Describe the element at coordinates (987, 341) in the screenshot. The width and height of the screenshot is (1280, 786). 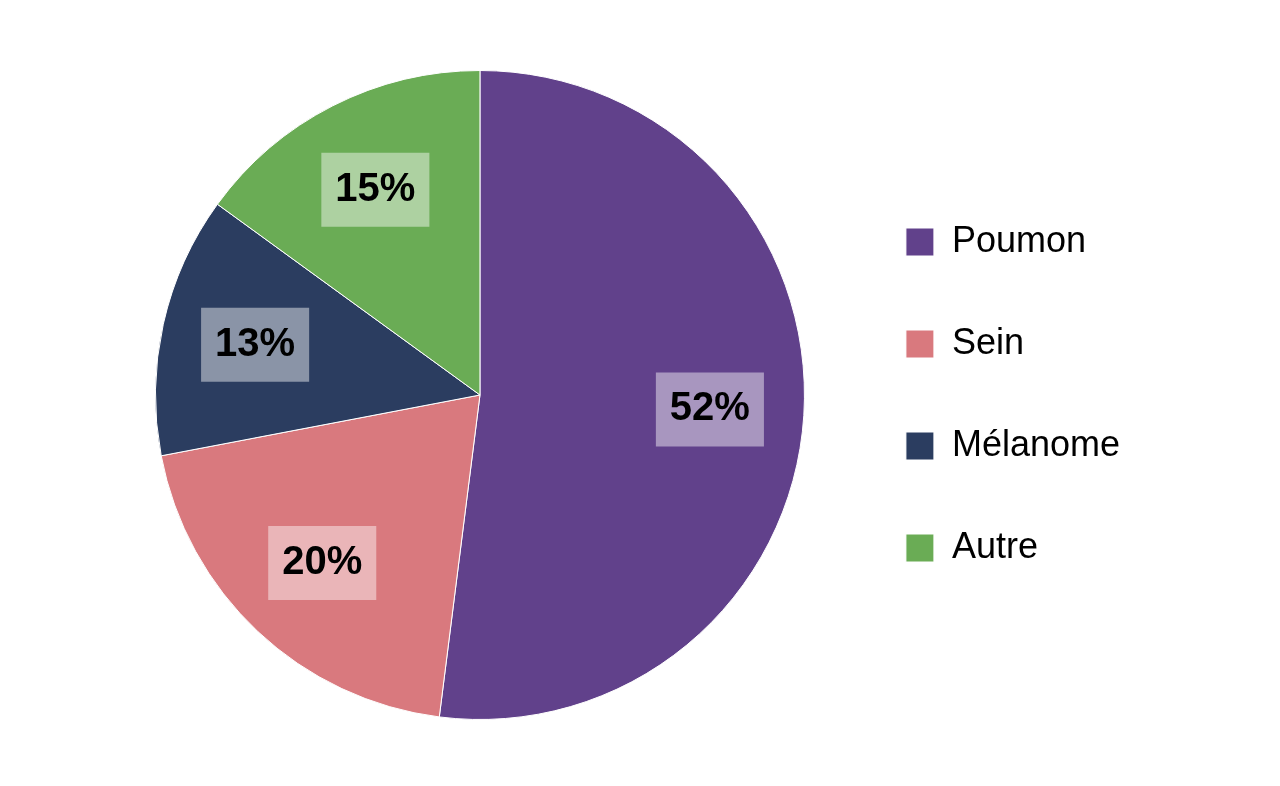
I see `legend-label: Sein` at that location.